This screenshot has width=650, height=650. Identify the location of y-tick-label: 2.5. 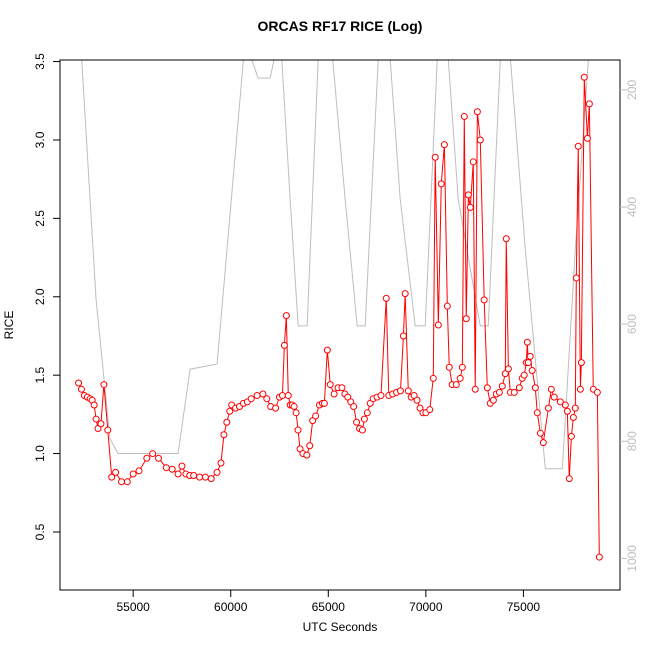
(40, 218).